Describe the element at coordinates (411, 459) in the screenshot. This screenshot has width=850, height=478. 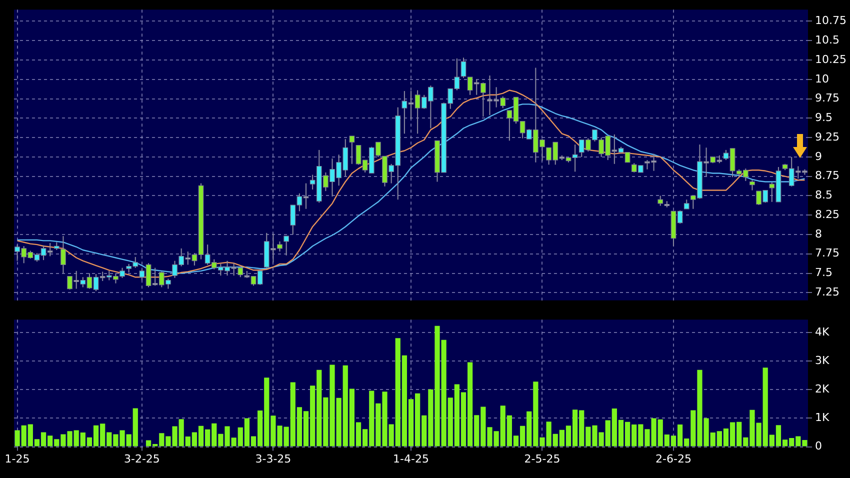
I see `x-tick-label: 1-4-25` at that location.